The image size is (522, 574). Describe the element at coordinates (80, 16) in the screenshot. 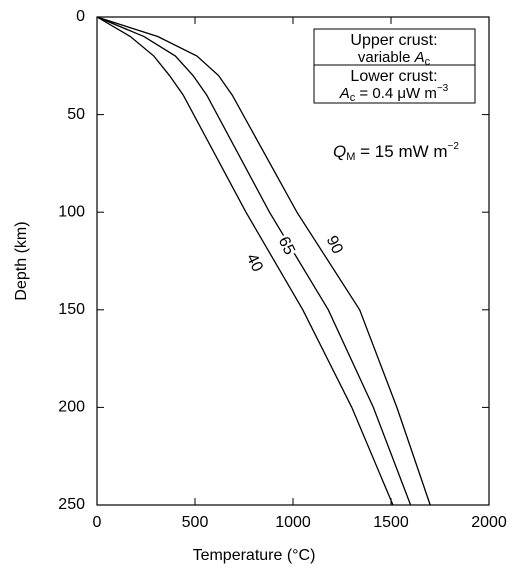

I see `y-tick-label: 0` at that location.